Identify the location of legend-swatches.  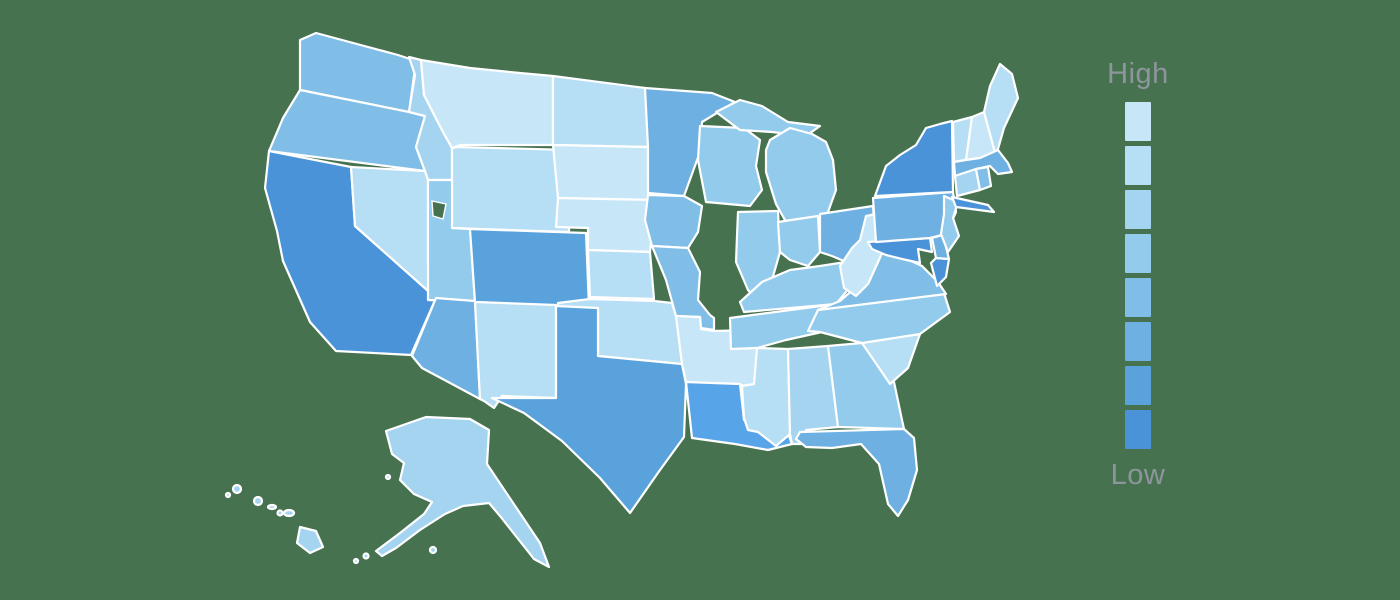
(1138, 275).